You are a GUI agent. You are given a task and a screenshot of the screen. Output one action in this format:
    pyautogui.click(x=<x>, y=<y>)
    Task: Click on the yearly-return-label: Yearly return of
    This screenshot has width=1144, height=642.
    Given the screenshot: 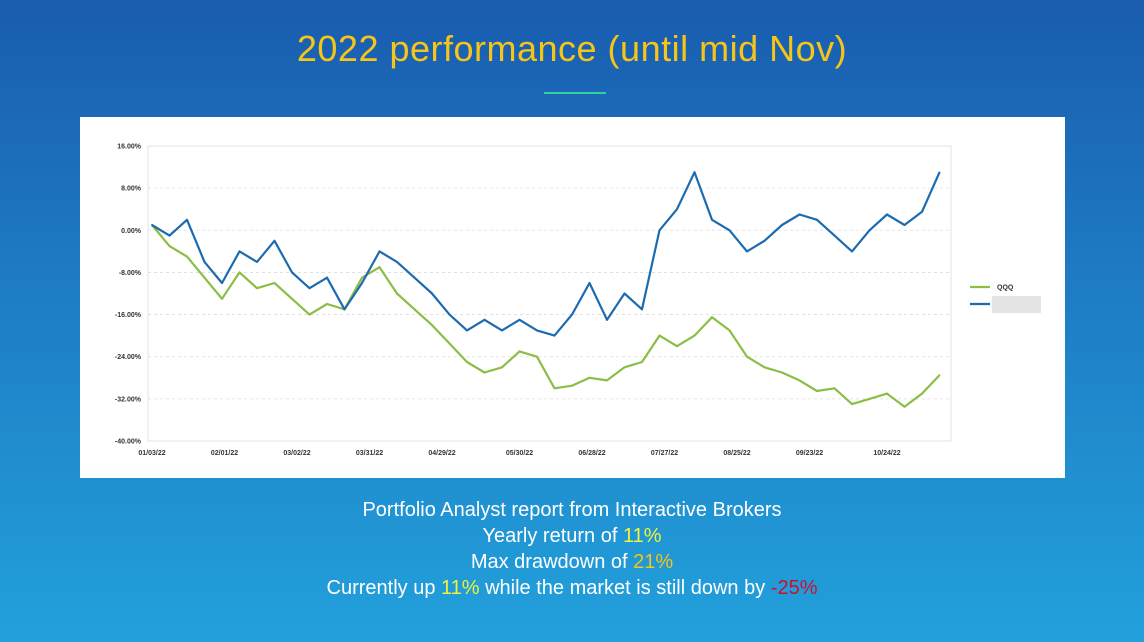 What is the action you would take?
    pyautogui.click(x=552, y=536)
    